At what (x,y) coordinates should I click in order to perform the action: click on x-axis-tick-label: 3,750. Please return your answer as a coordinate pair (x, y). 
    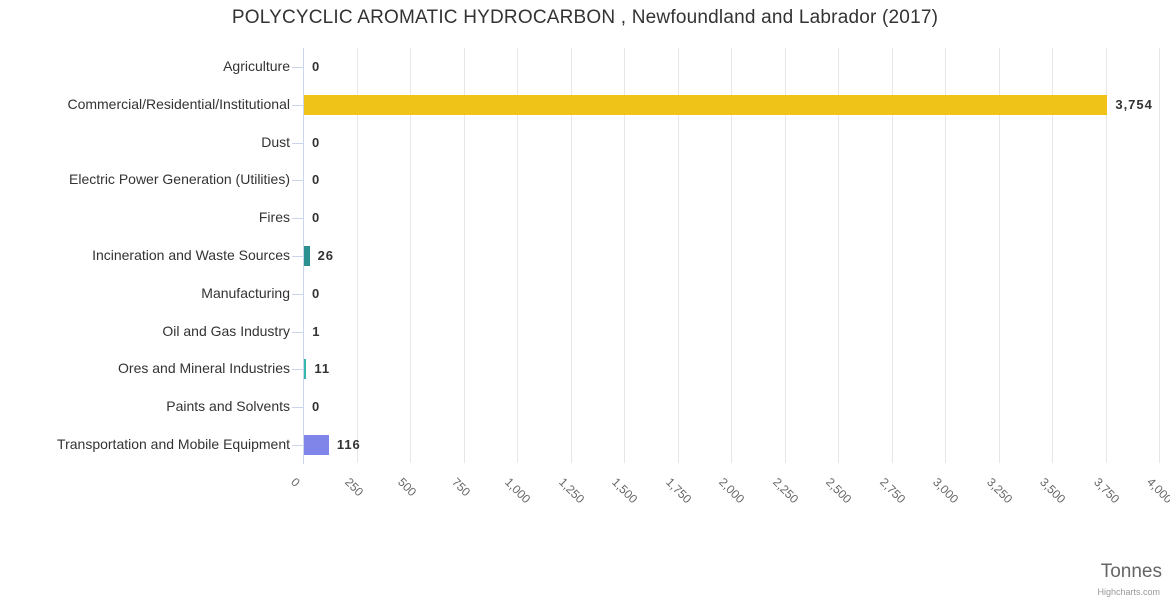
    Looking at the image, I should click on (1106, 491).